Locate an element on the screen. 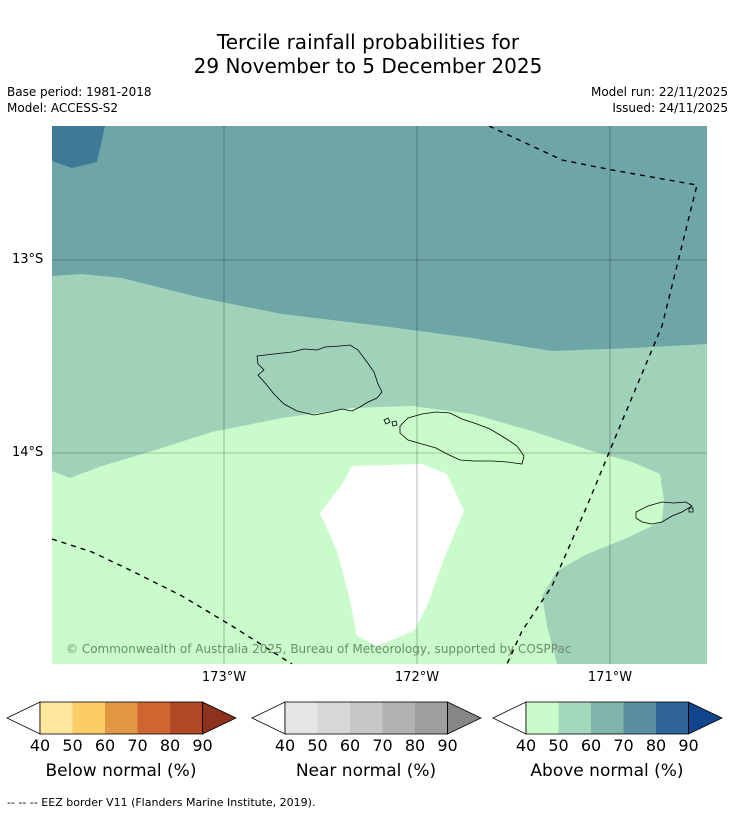 This screenshot has width=736, height=816. title-line-2: 29 November to 5 December 2025 is located at coordinates (368, 66).